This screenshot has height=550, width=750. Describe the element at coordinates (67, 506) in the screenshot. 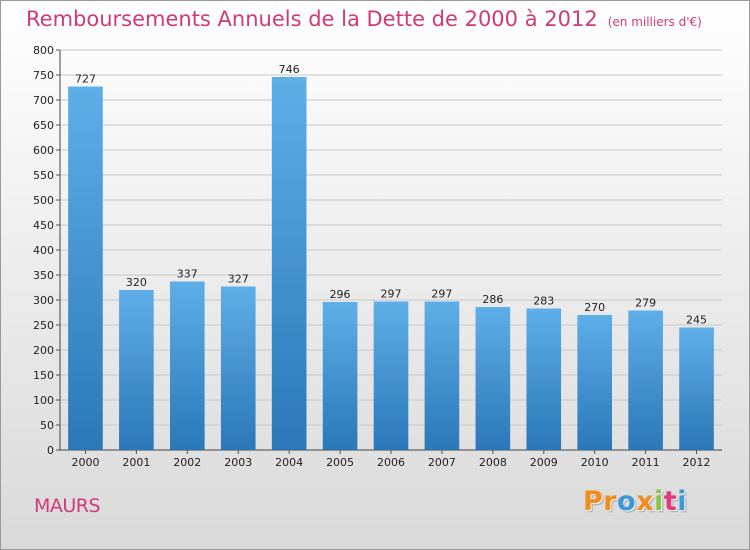

I see `commune-name: MAURS` at that location.